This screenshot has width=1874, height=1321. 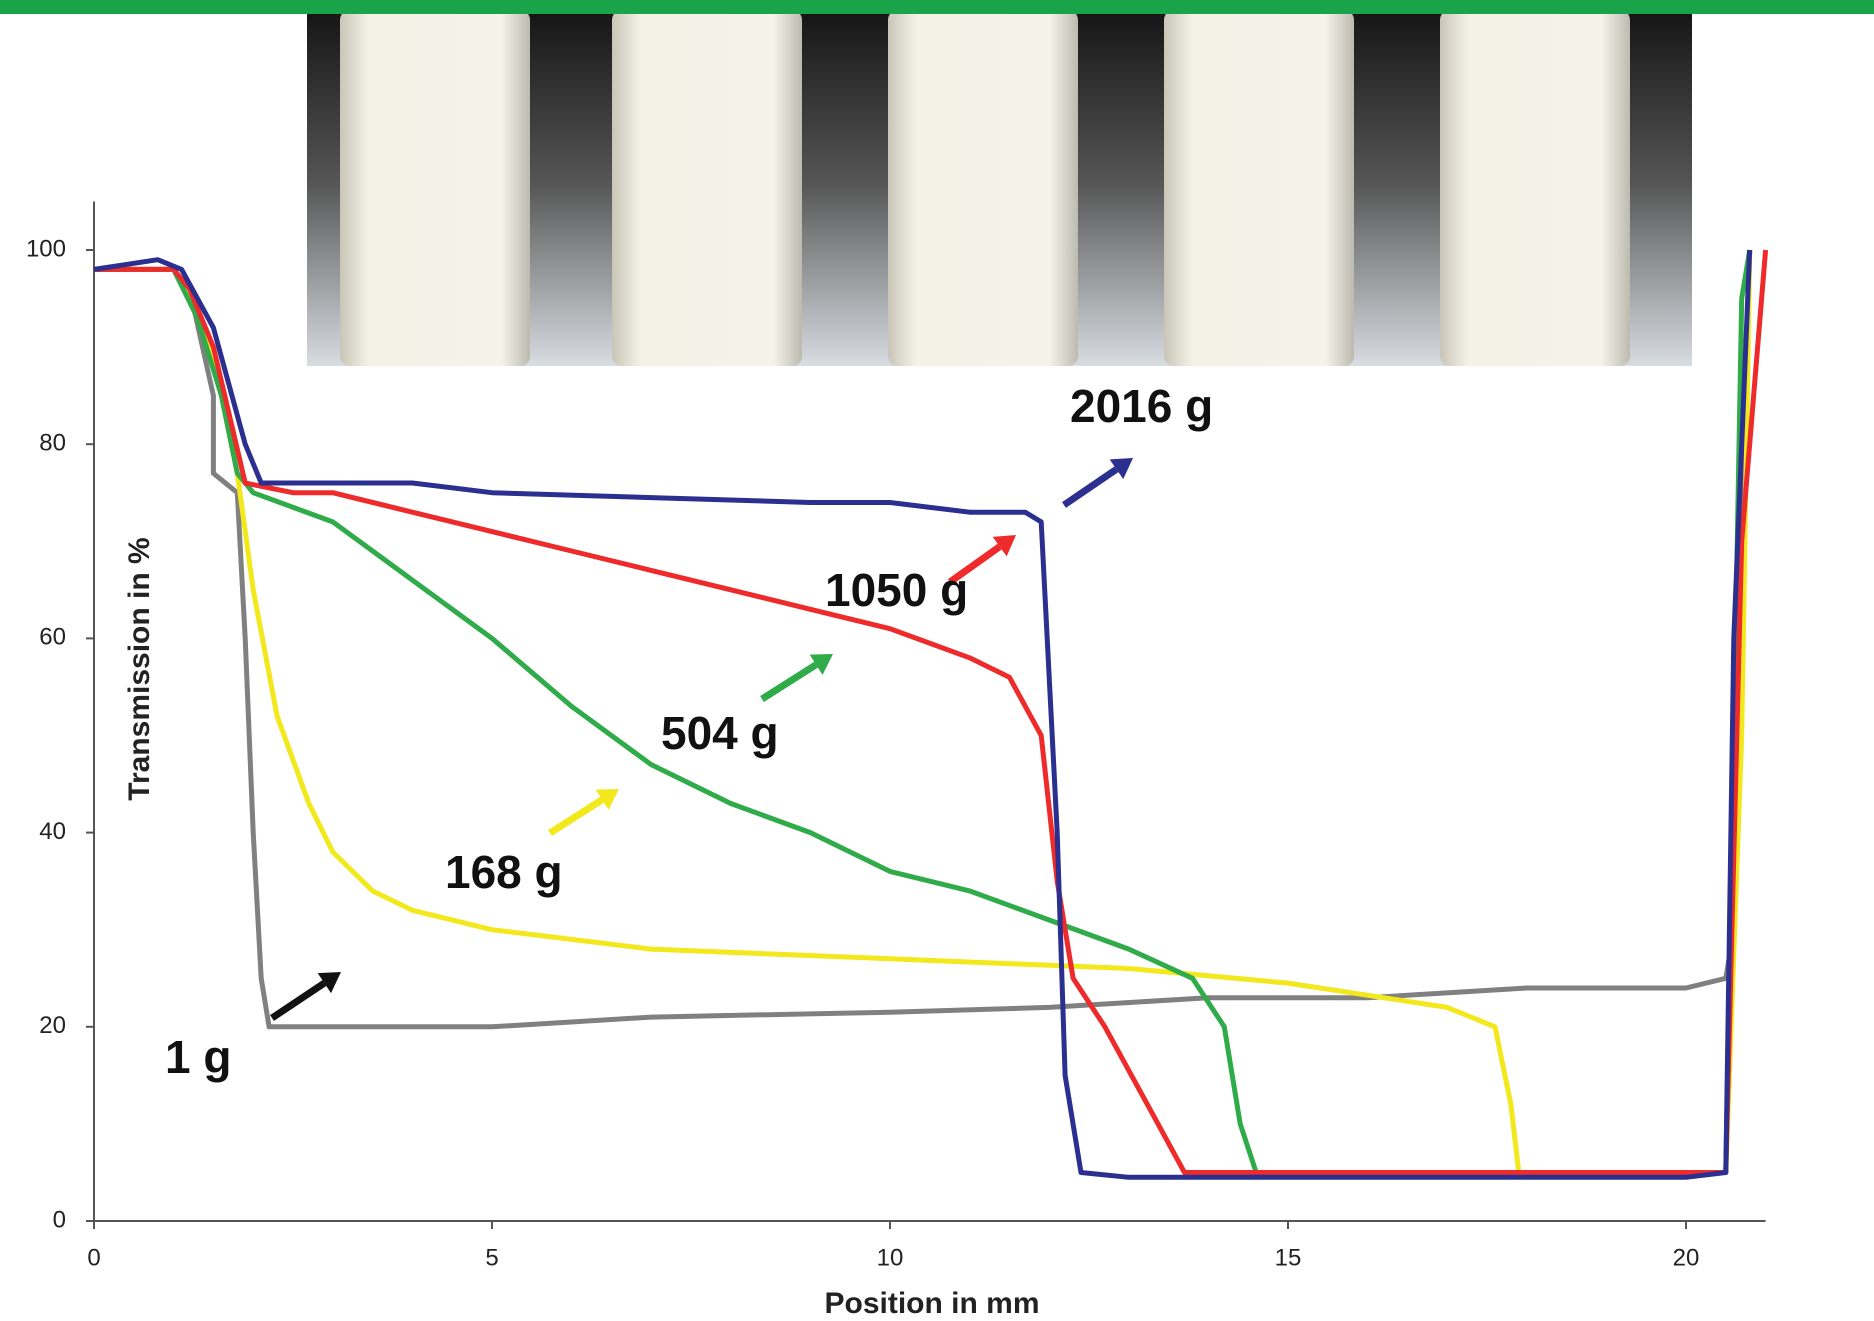 What do you see at coordinates (720, 733) in the screenshot?
I see `annotation-label: 504 g` at bounding box center [720, 733].